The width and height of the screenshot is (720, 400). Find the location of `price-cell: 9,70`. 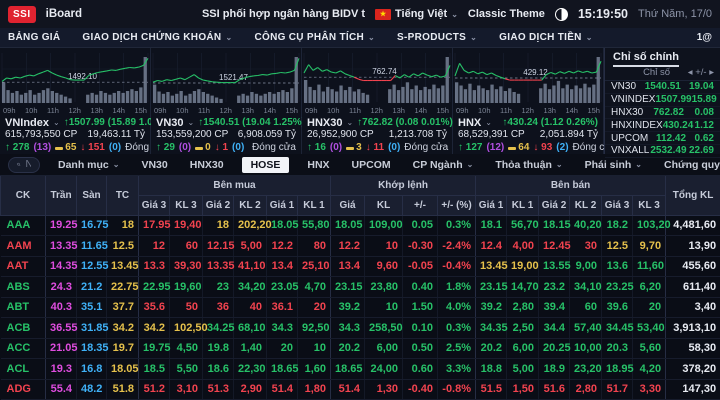

price-cell: 9,70 is located at coordinates (649, 246).